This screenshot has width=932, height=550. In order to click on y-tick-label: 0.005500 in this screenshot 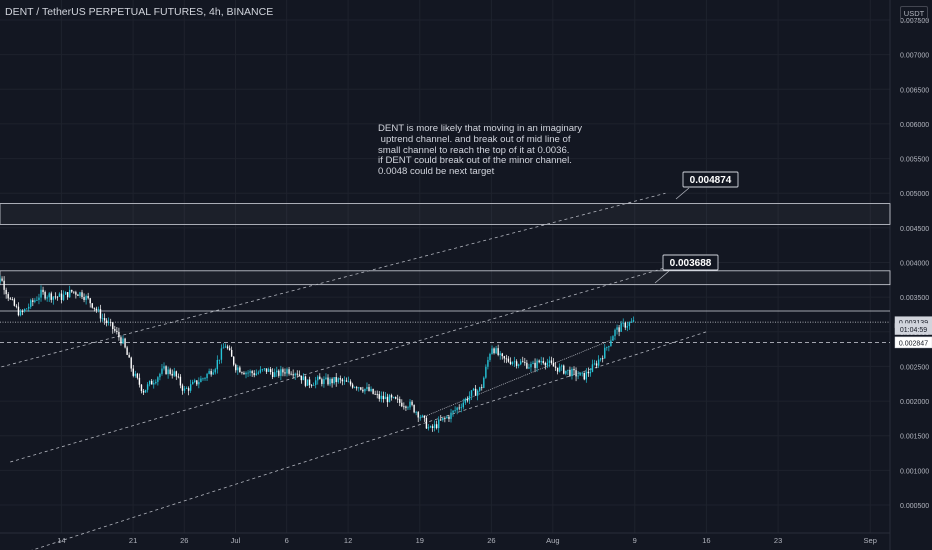, I will do `click(914, 160)`.